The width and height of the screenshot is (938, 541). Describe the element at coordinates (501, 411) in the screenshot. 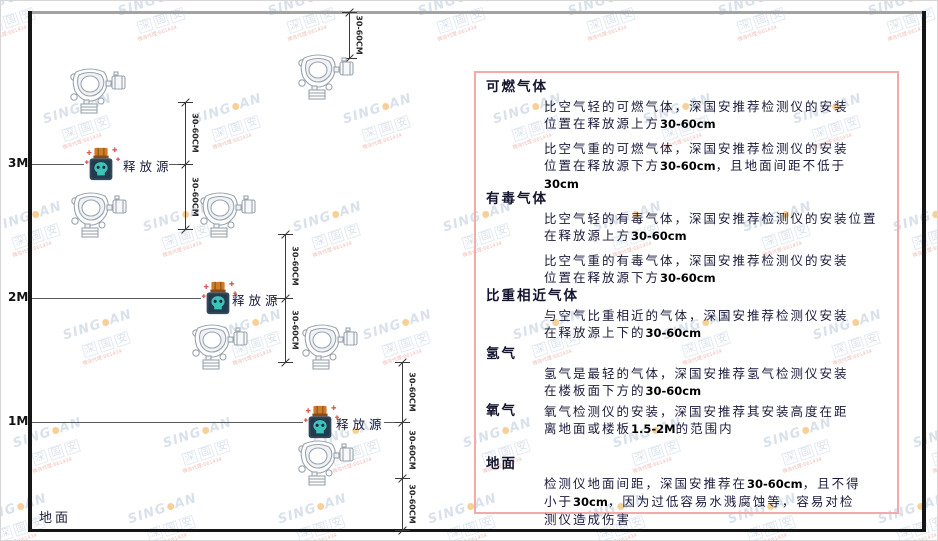

I see `guide-section-heading: 氧气` at that location.